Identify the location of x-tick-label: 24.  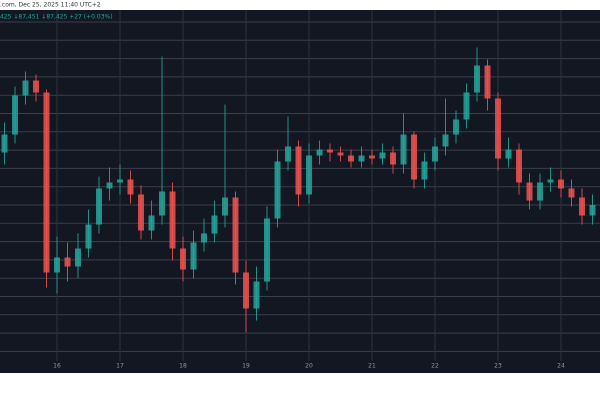
(561, 366).